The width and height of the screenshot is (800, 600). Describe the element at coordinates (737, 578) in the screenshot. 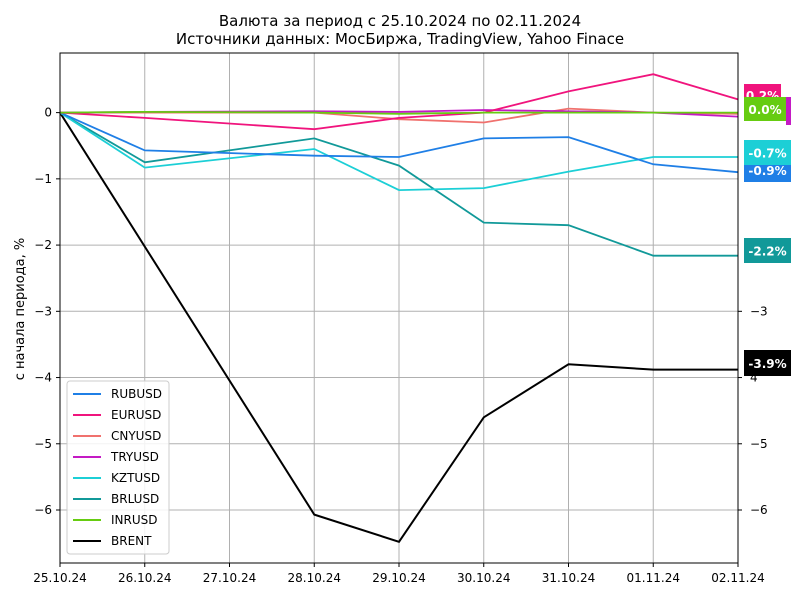

I see `x-tick-label: 02.11.24` at that location.